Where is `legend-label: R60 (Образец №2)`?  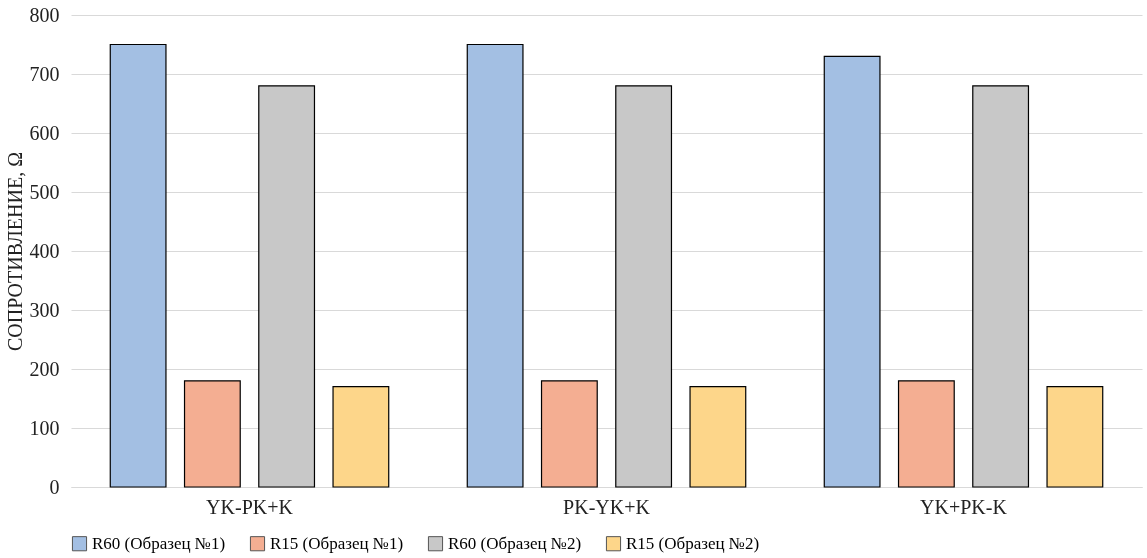
legend-label: R60 (Образец №2) is located at coordinates (515, 543).